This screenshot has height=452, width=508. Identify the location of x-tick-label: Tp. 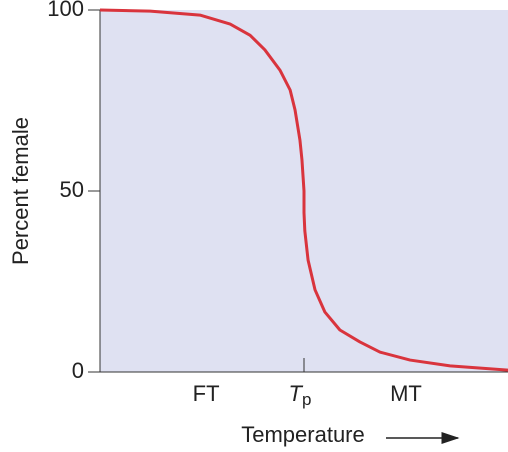
(300, 395).